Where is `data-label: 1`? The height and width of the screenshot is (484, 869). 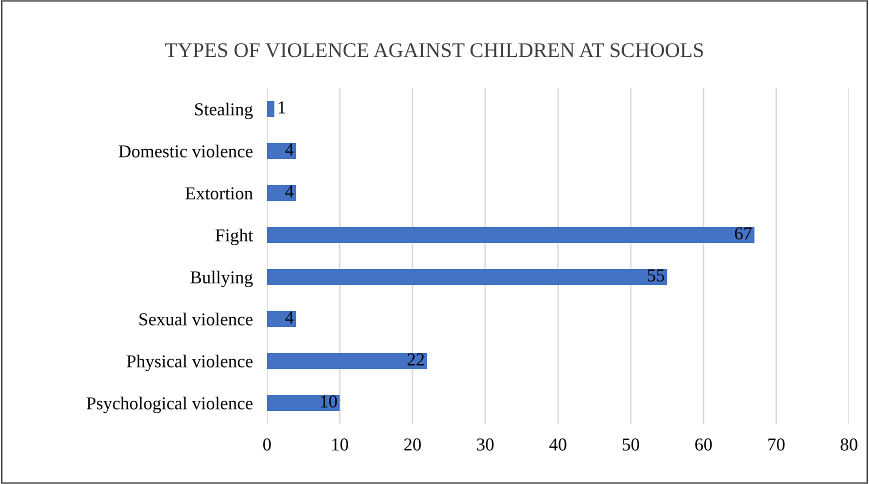
data-label: 1 is located at coordinates (282, 107).